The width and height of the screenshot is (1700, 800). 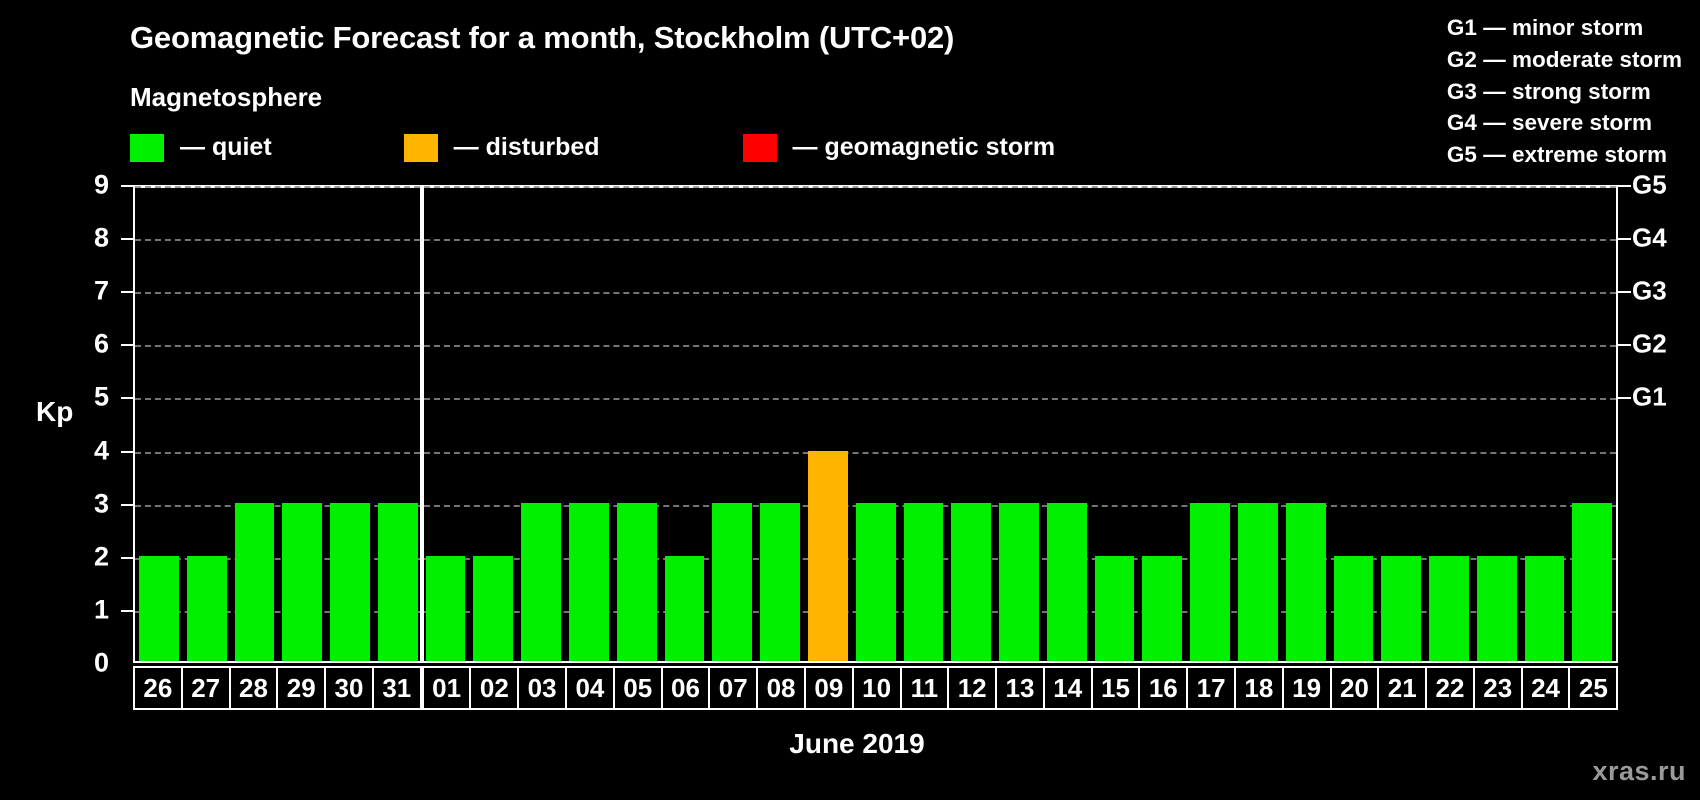 I want to click on g-tick-G5, so click(x=1624, y=186).